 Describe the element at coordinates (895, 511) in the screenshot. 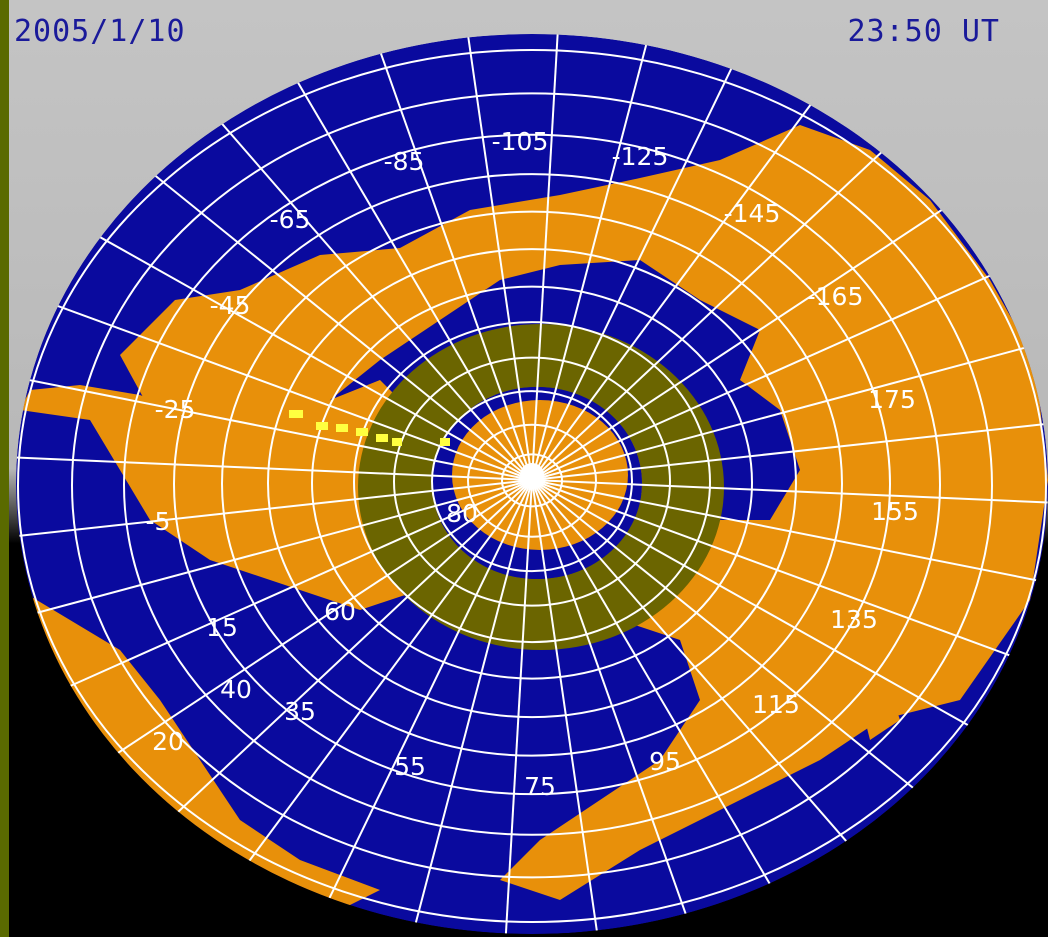

I see `longitude-label: 155` at that location.